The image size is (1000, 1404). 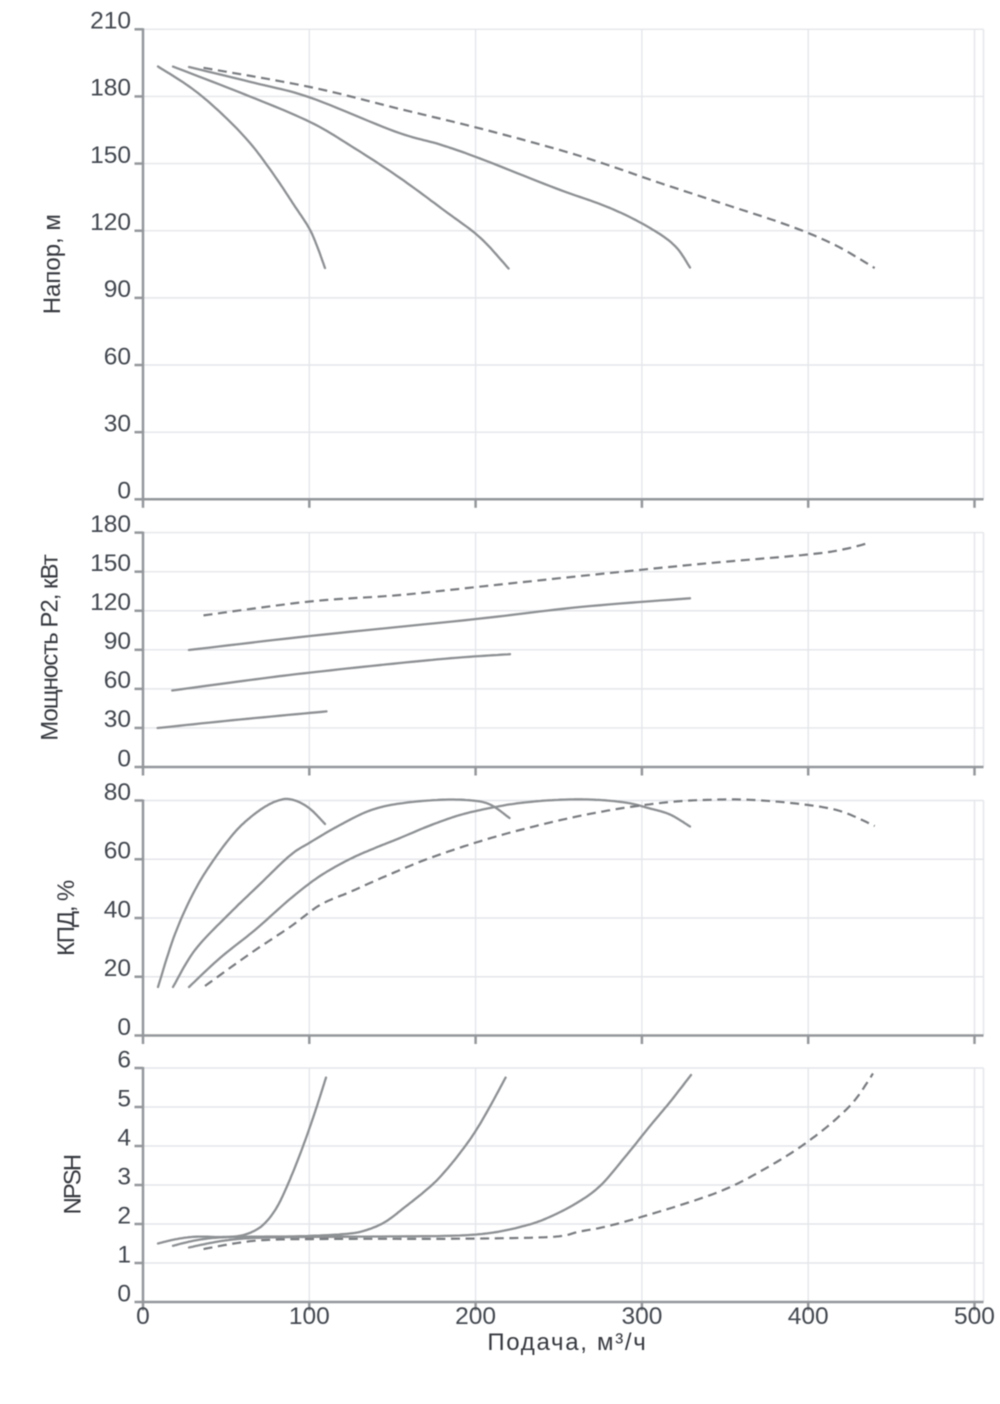 I want to click on svg-text: 3, so click(x=124, y=1176).